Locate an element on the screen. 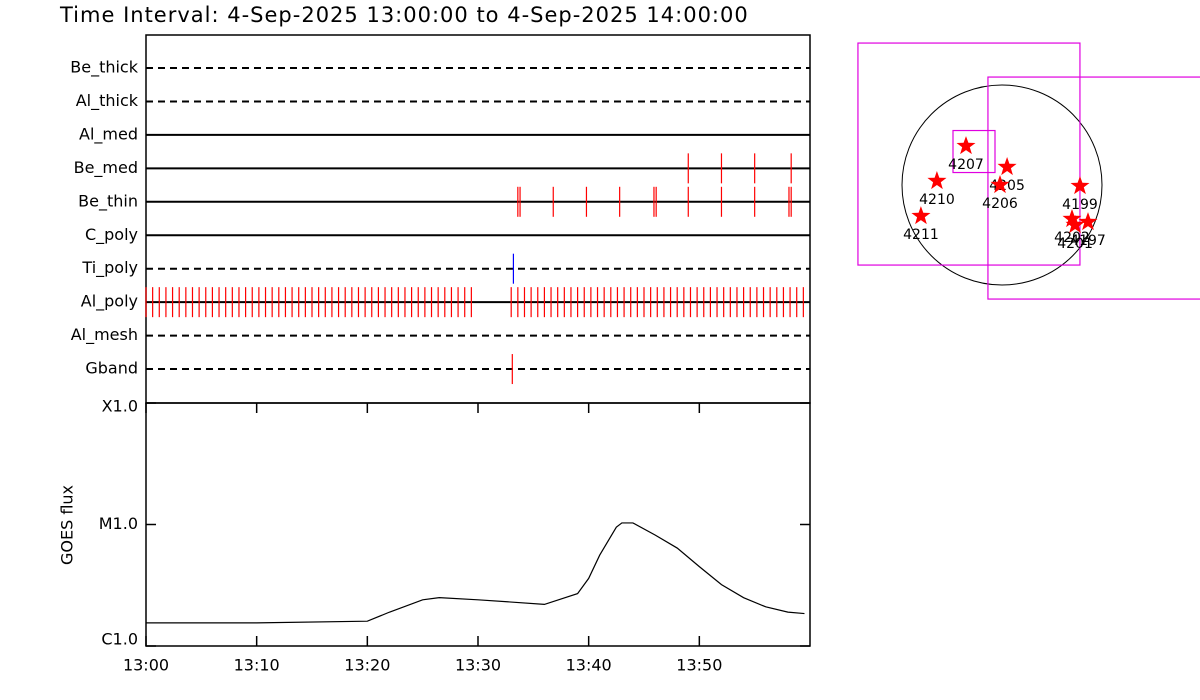  x-tick-label: 13:50 is located at coordinates (699, 665).